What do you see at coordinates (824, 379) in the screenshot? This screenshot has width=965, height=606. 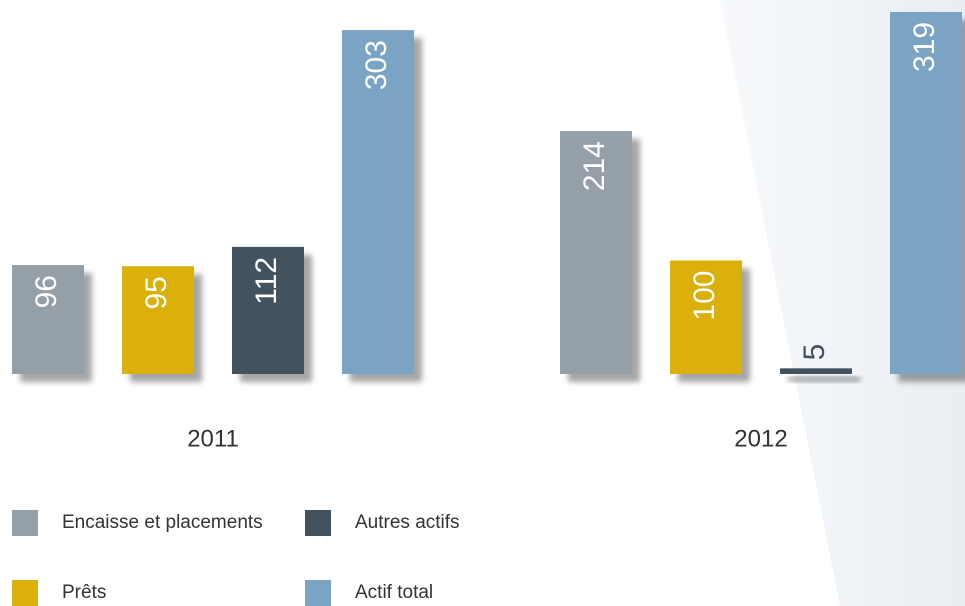 I see `bar-shadow` at bounding box center [824, 379].